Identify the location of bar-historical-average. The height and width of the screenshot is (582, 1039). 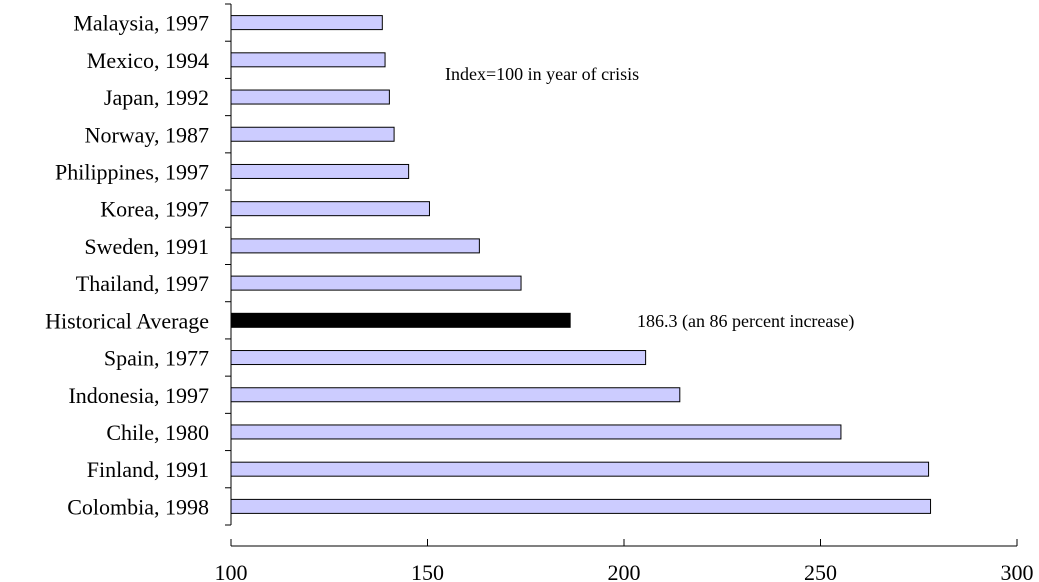
(400, 320).